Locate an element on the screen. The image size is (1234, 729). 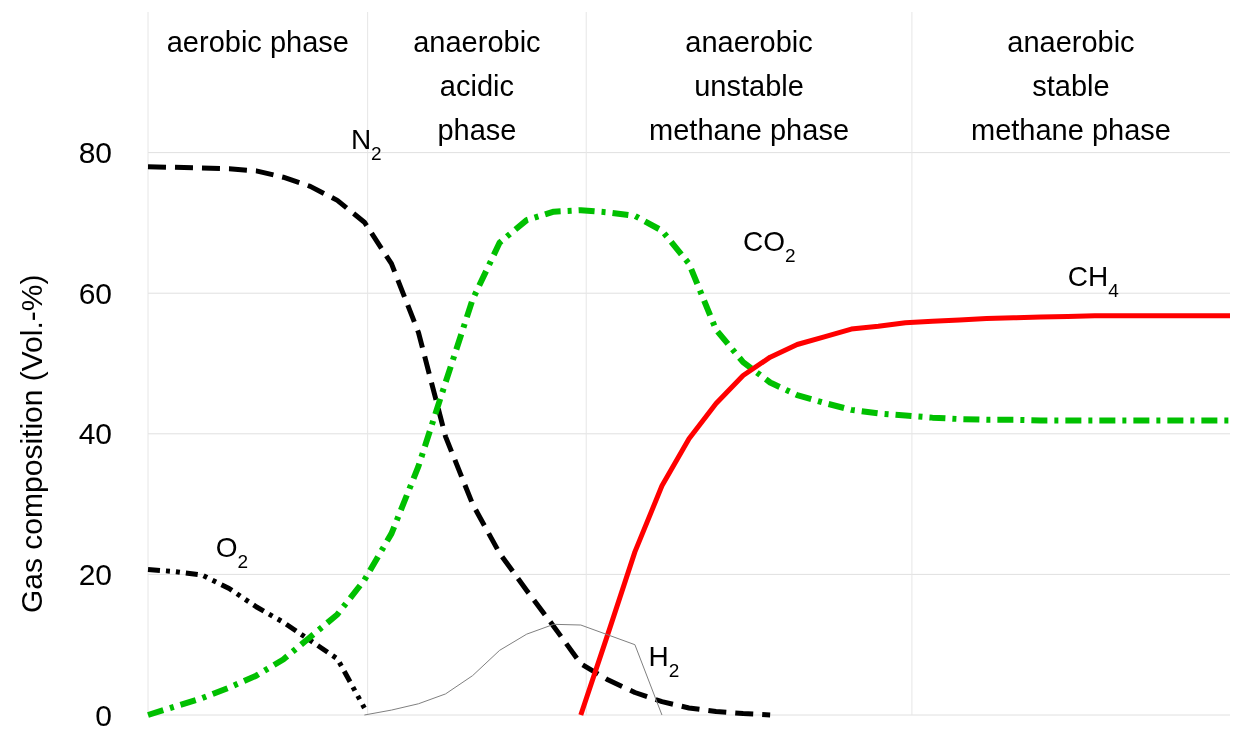
y-tick-label: 80 is located at coordinates (95, 153).